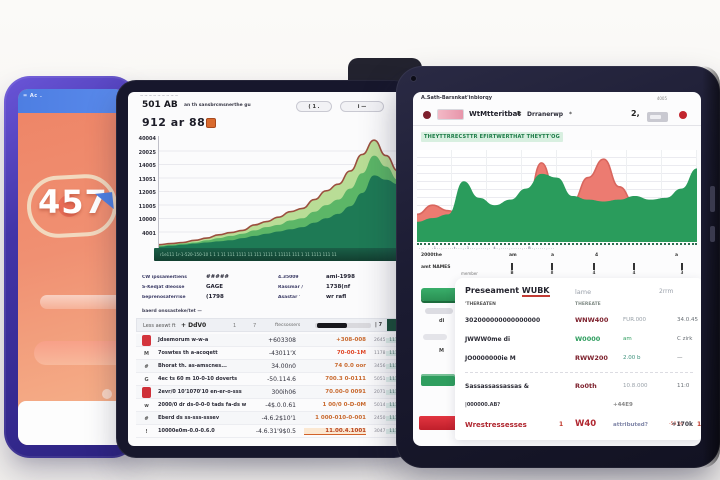 This screenshot has width=720, height=480. Describe the element at coordinates (438, 380) in the screenshot. I see `green-action-button` at that location.